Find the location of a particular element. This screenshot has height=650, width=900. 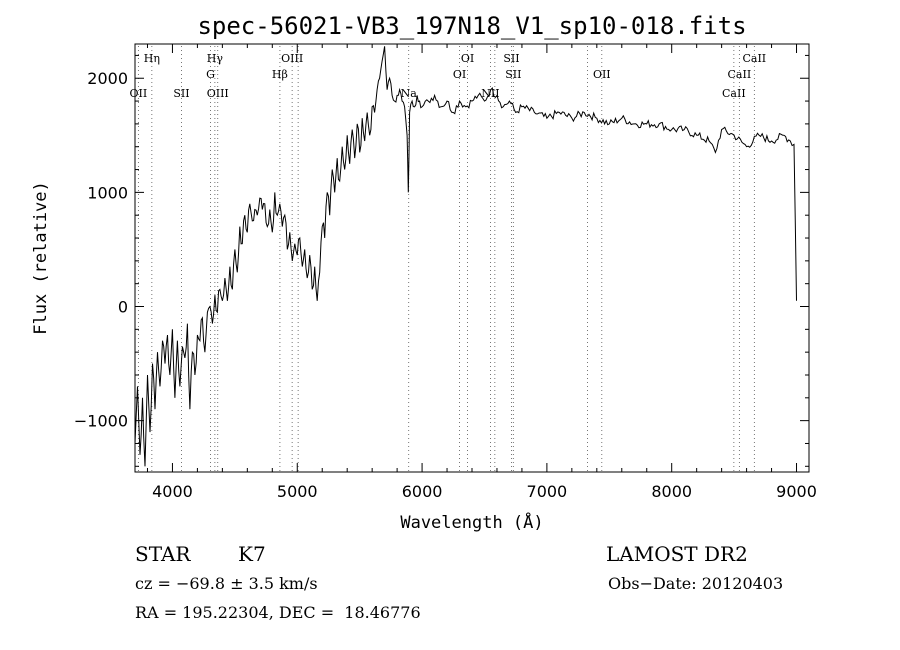

coordinates-text: RA = 195.22304, DEC = 18.46776 is located at coordinates (278, 612).